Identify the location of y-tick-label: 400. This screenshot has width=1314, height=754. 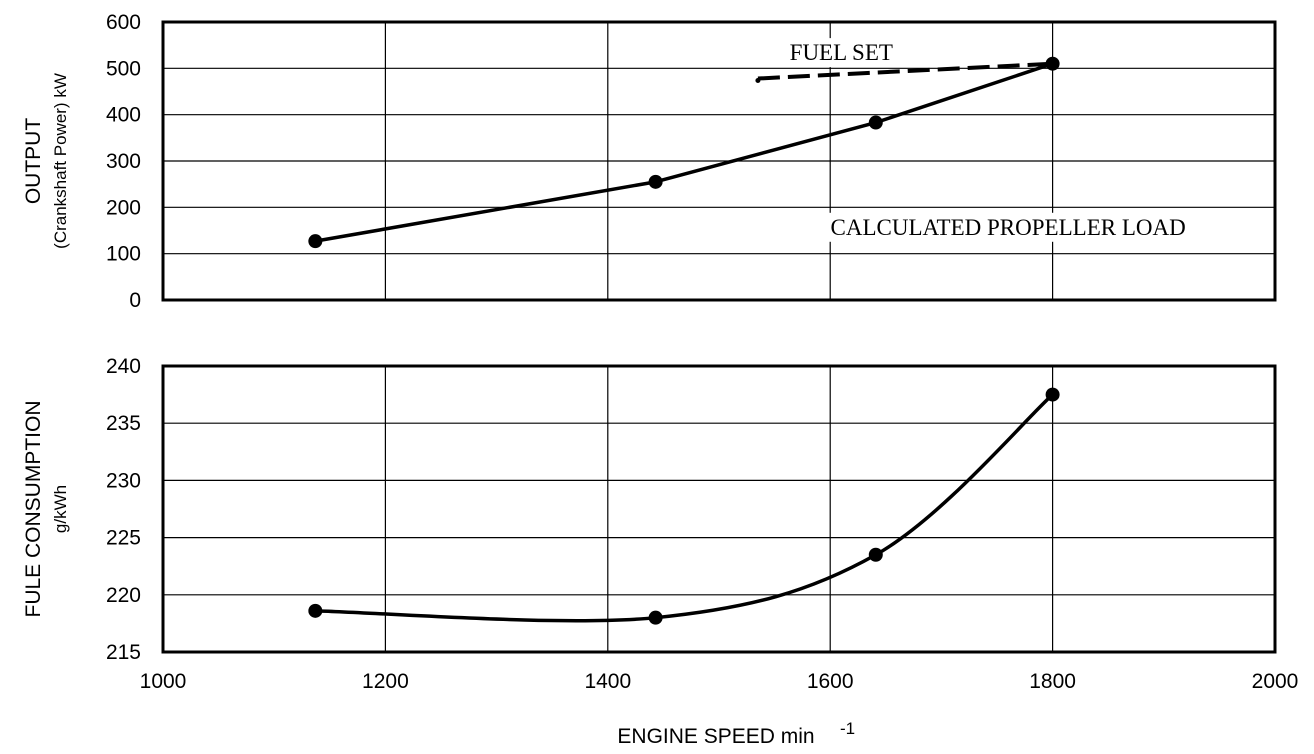
(123, 115).